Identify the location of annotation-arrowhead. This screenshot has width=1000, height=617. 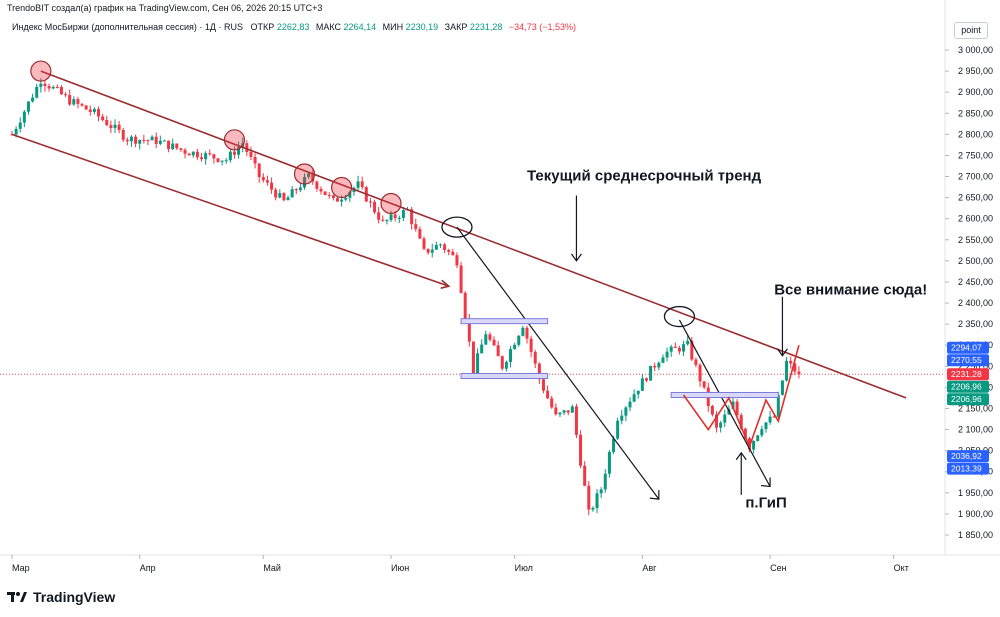
(782, 352).